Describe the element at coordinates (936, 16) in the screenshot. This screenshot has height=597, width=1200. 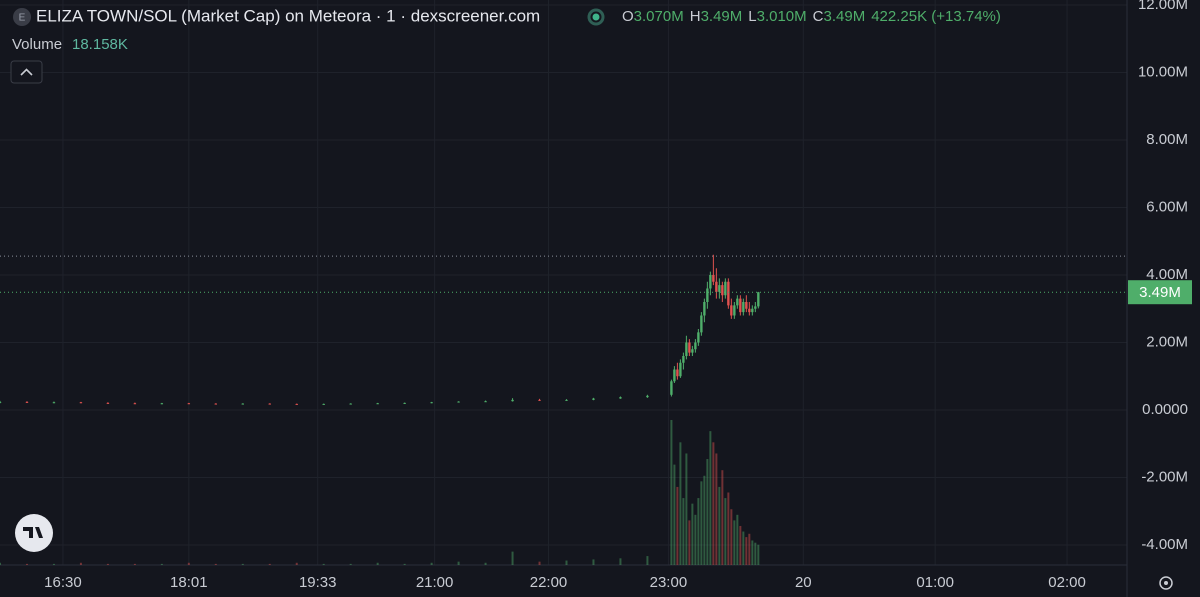
I see `change: 422.25K (+13.74%)` at that location.